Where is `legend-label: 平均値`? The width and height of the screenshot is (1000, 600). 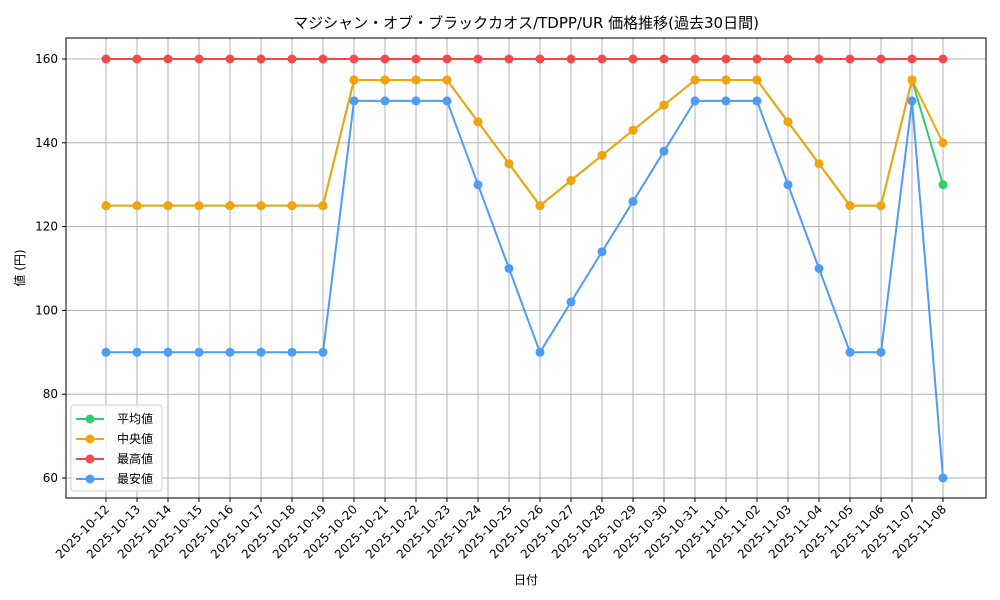
legend-label: 平均値 is located at coordinates (135, 418).